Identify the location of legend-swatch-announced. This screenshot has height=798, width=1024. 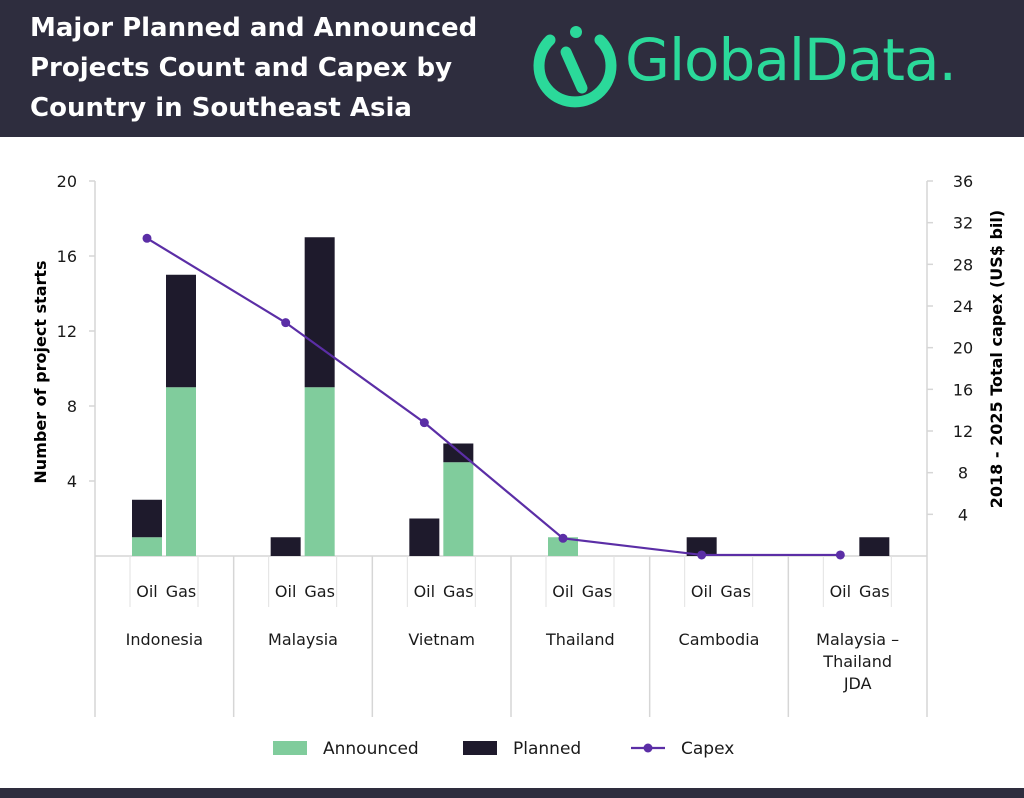
(290, 748).